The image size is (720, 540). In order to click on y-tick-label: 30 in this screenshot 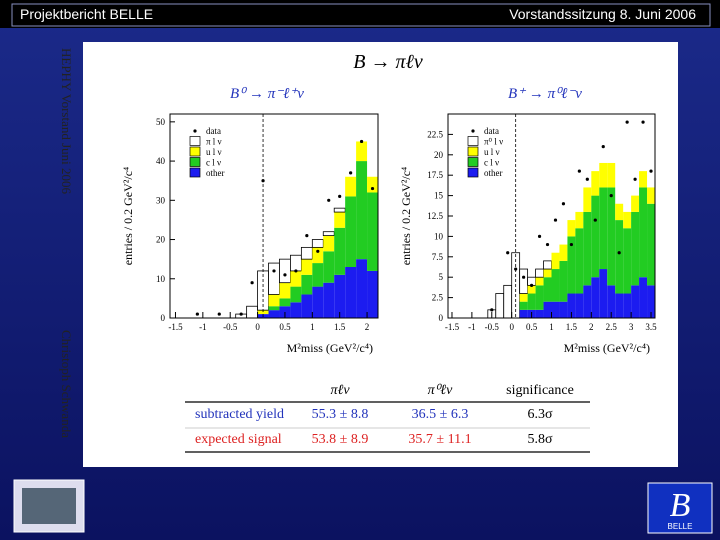, I will do `click(161, 200)`.